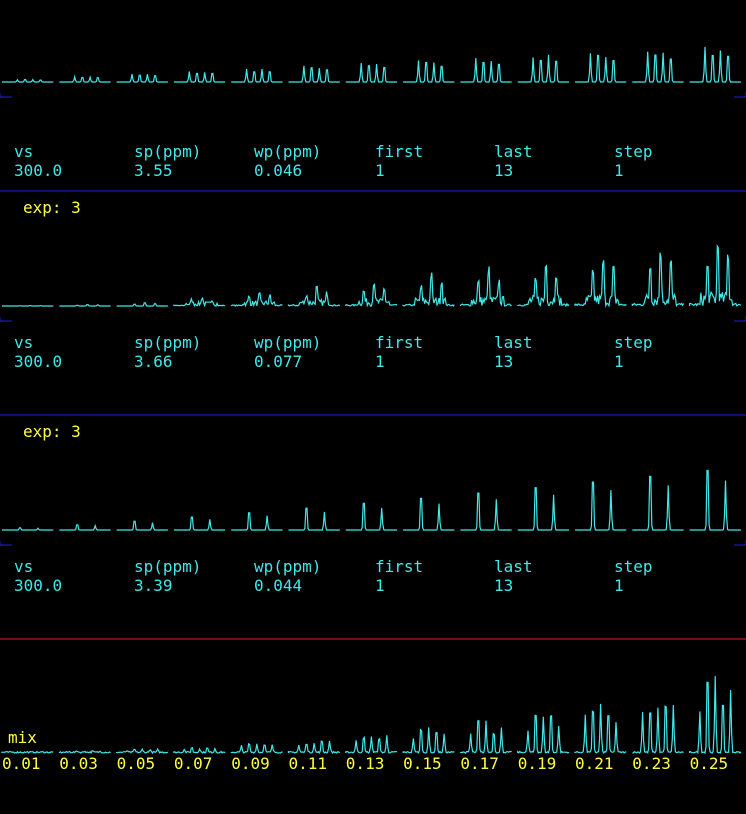  What do you see at coordinates (153, 585) in the screenshot?
I see `param-value: 3.39` at bounding box center [153, 585].